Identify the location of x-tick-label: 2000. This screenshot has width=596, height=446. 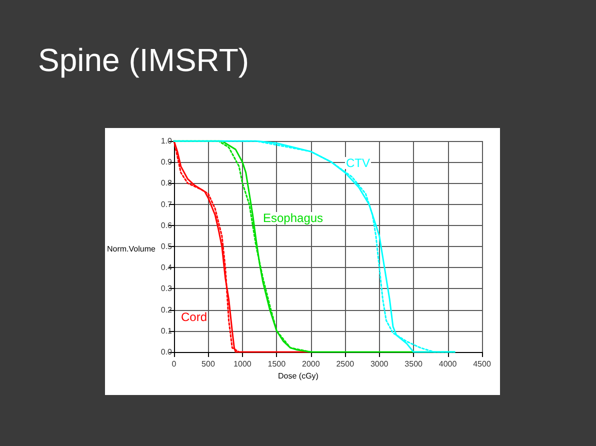
(311, 364).